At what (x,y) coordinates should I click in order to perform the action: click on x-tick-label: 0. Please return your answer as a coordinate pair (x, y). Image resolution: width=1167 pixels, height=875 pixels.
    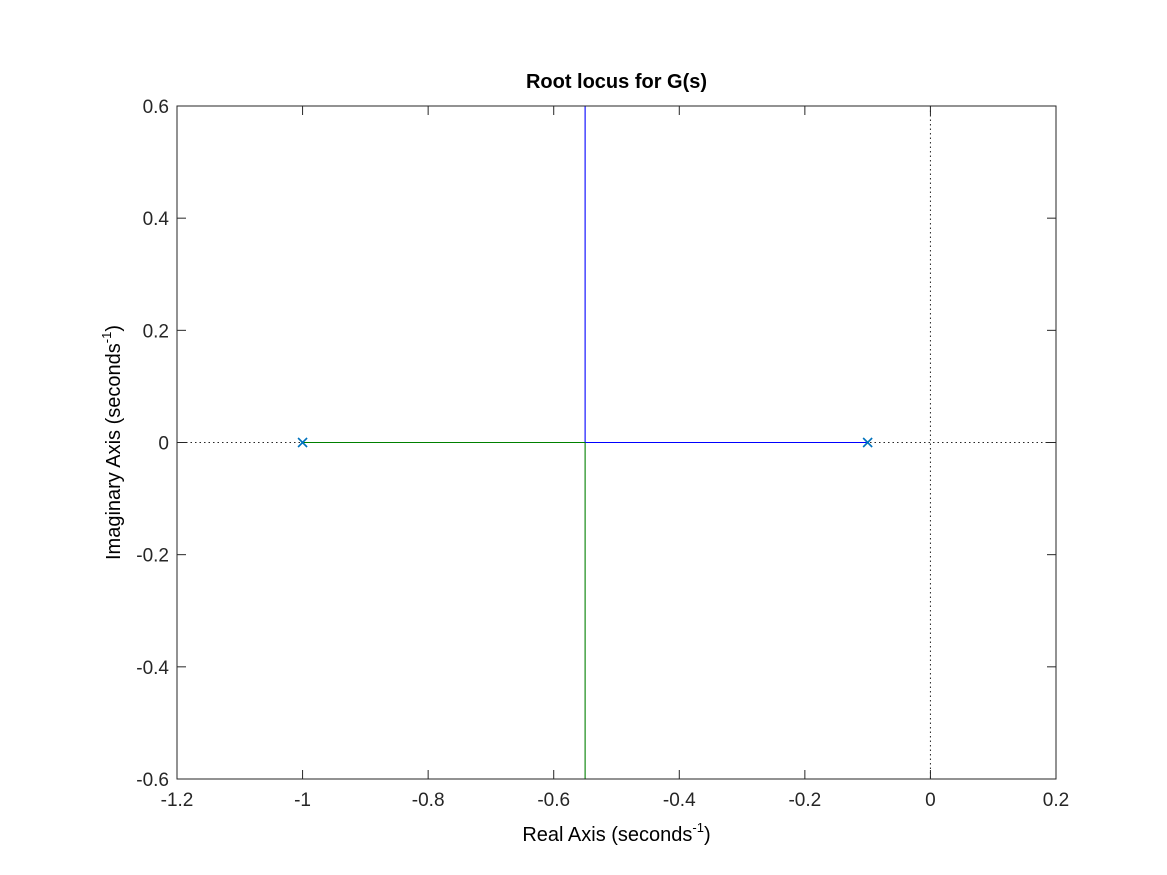
    Looking at the image, I should click on (930, 800).